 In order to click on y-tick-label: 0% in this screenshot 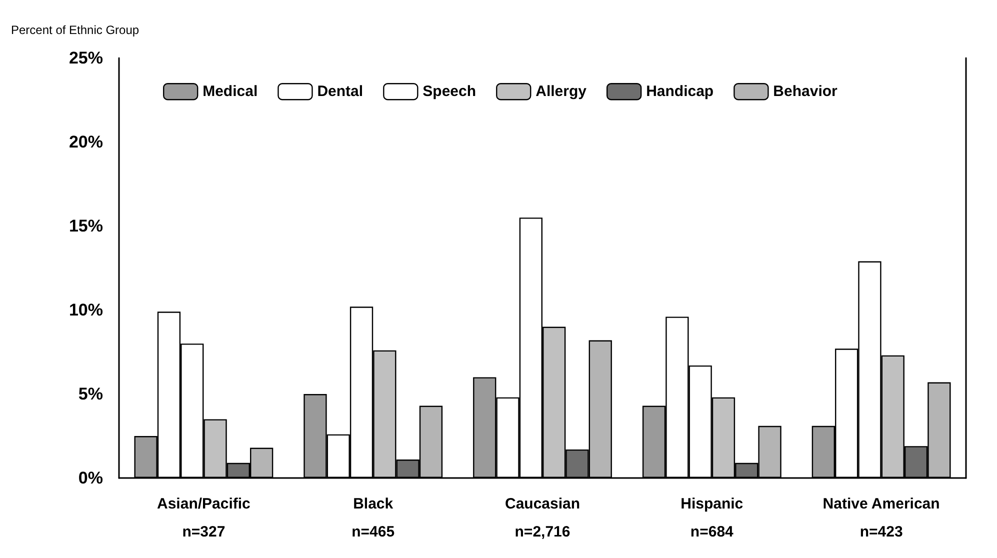, I will do `click(90, 478)`.